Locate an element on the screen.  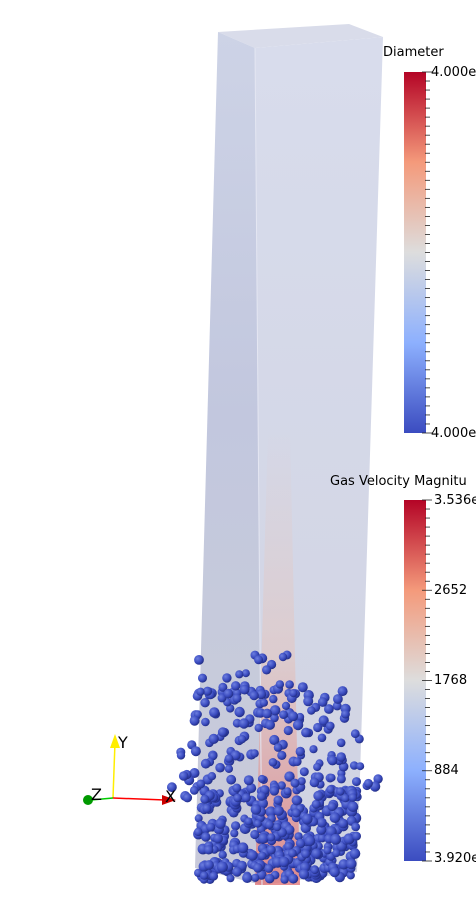
x-axis-label: X is located at coordinates (170, 796).